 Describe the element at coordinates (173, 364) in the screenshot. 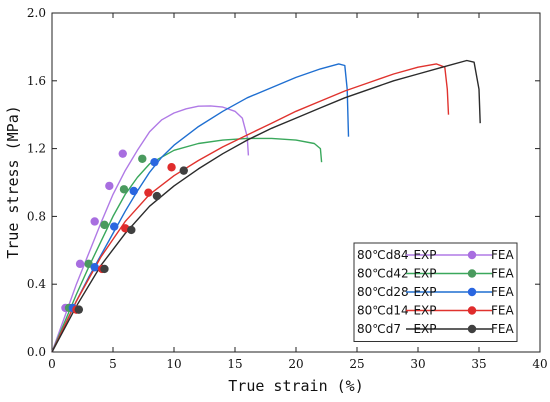

I see `x-tick-label: 10` at that location.